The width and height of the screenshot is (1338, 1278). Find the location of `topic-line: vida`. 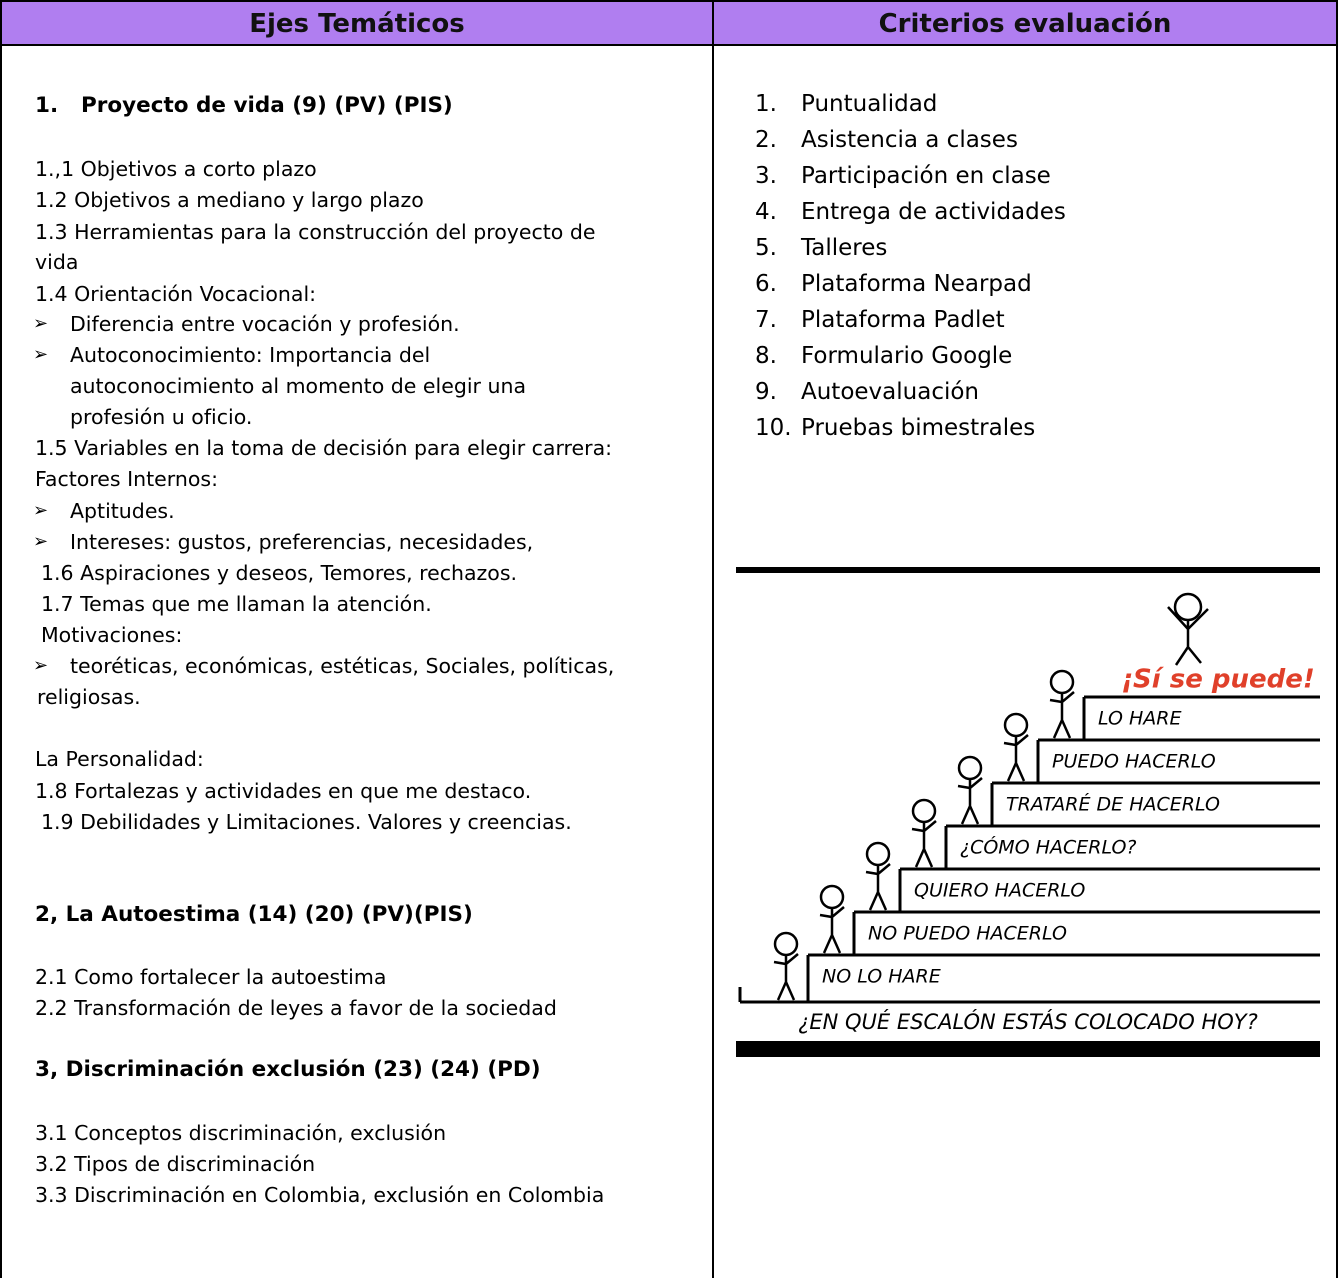

topic-line: vida is located at coordinates (57, 262).